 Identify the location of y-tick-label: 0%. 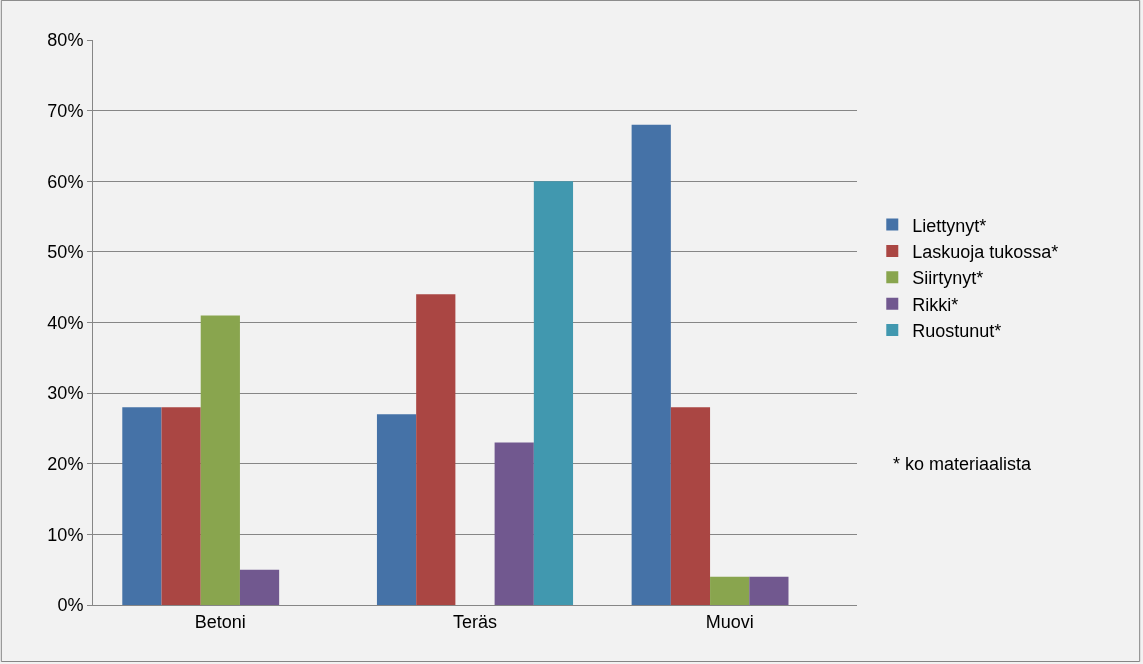
(70, 605).